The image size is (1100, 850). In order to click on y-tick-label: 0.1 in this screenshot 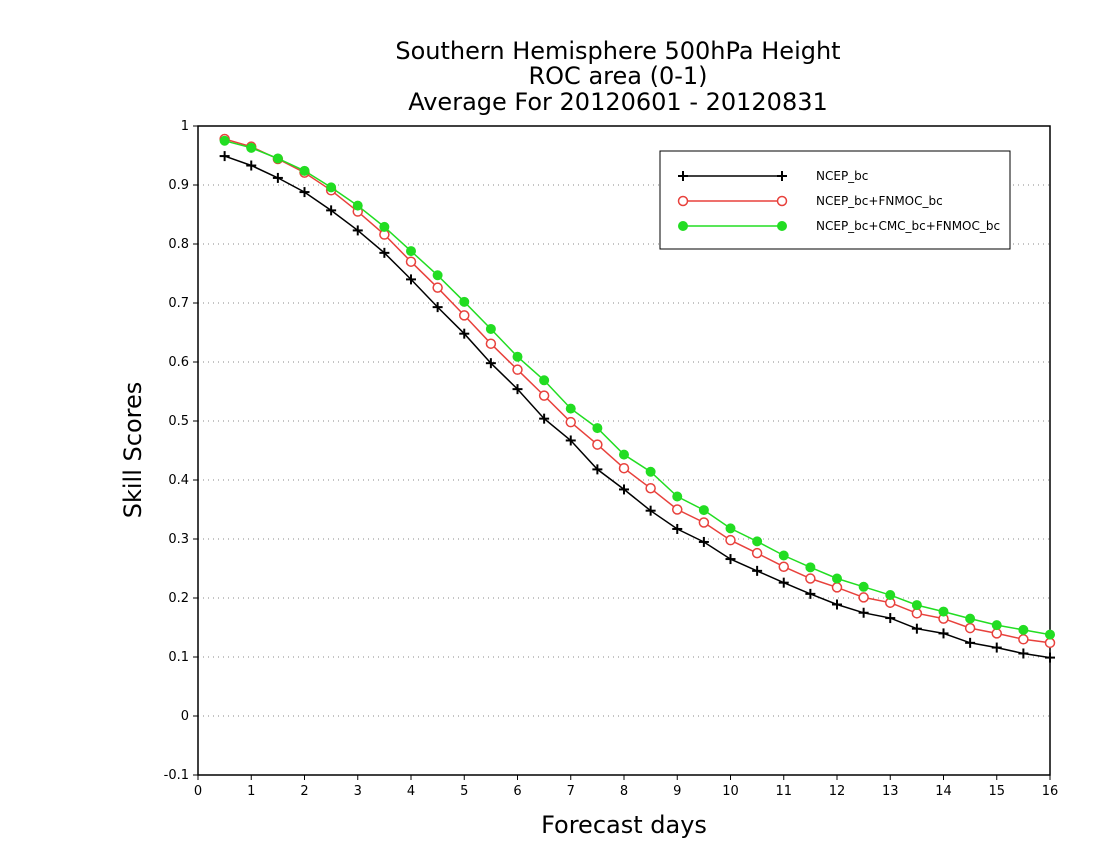, I will do `click(178, 657)`.